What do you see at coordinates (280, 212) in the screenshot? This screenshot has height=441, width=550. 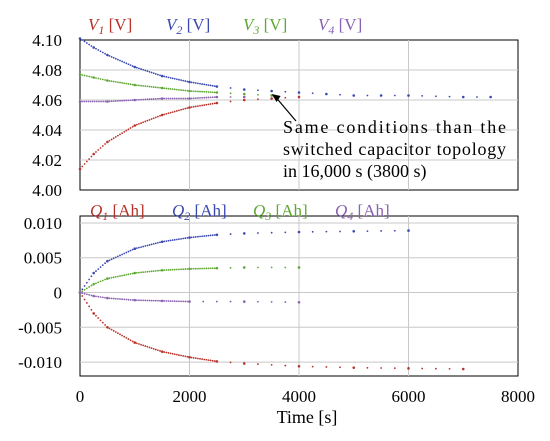 I see `legend-q3: Q3 [Ah]` at bounding box center [280, 212].